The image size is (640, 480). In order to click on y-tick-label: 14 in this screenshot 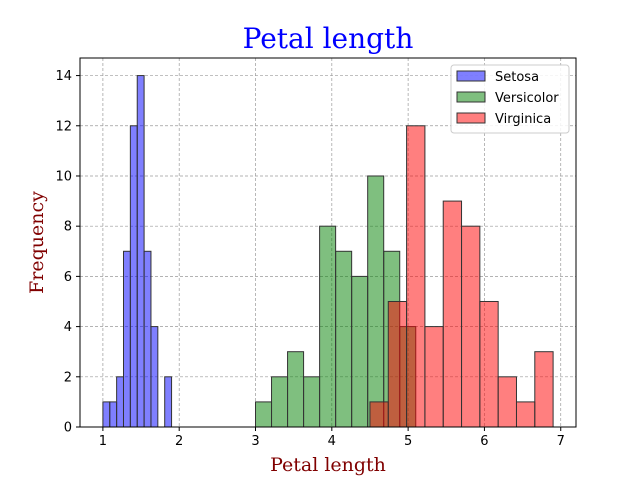, I will do `click(63, 76)`.